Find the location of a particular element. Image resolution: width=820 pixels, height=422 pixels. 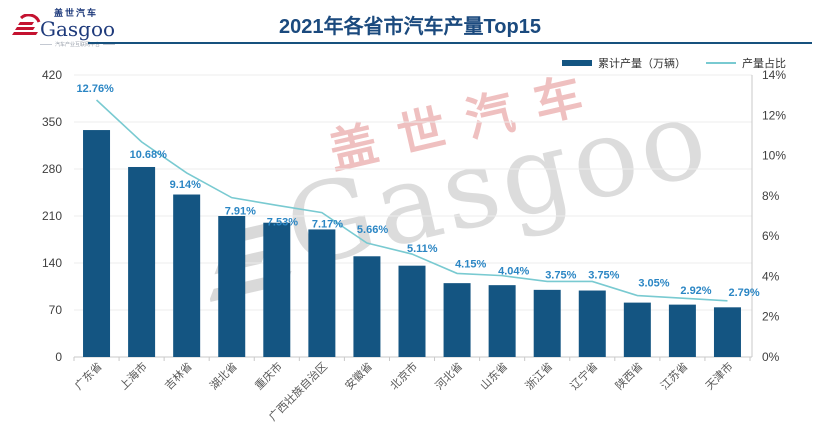

line-data-label: 12.76% is located at coordinates (96, 89).